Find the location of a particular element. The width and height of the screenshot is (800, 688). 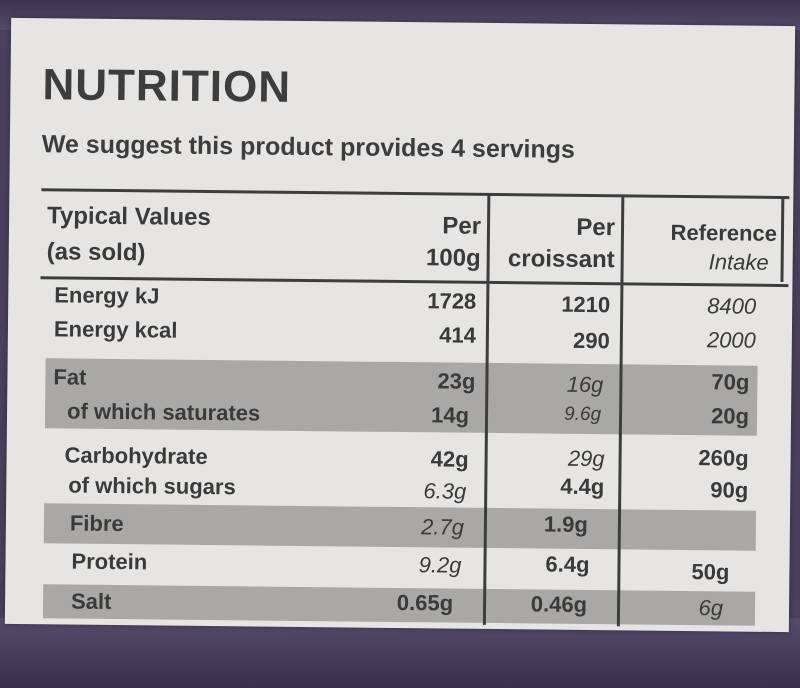

value-energy-kcal-croissant: 290 is located at coordinates (591, 340).